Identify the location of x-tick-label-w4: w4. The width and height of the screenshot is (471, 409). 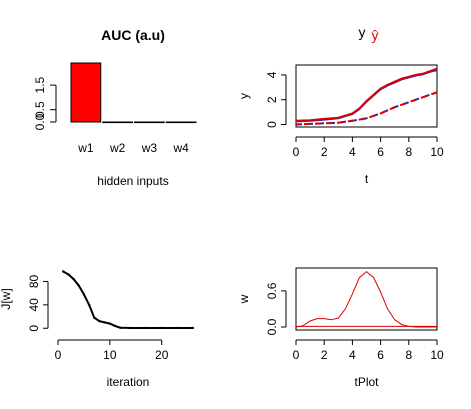
(180, 148).